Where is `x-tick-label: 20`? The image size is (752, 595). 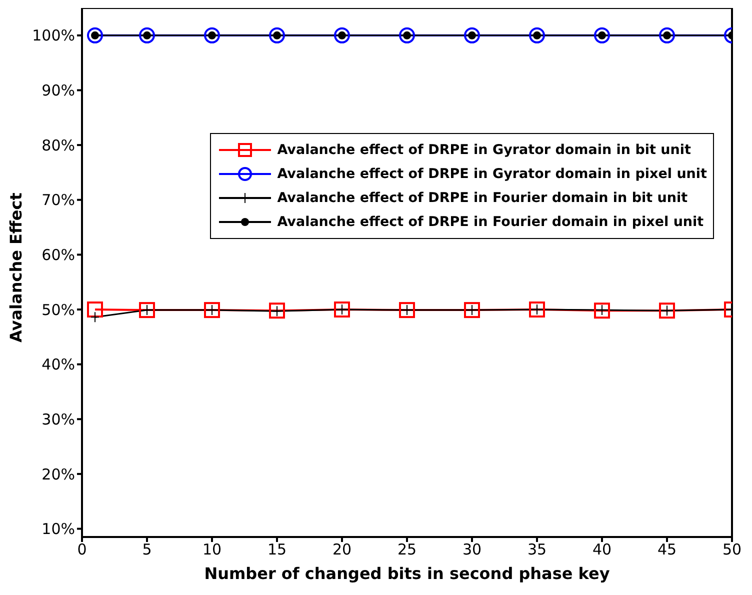 x-tick-label: 20 is located at coordinates (342, 549).